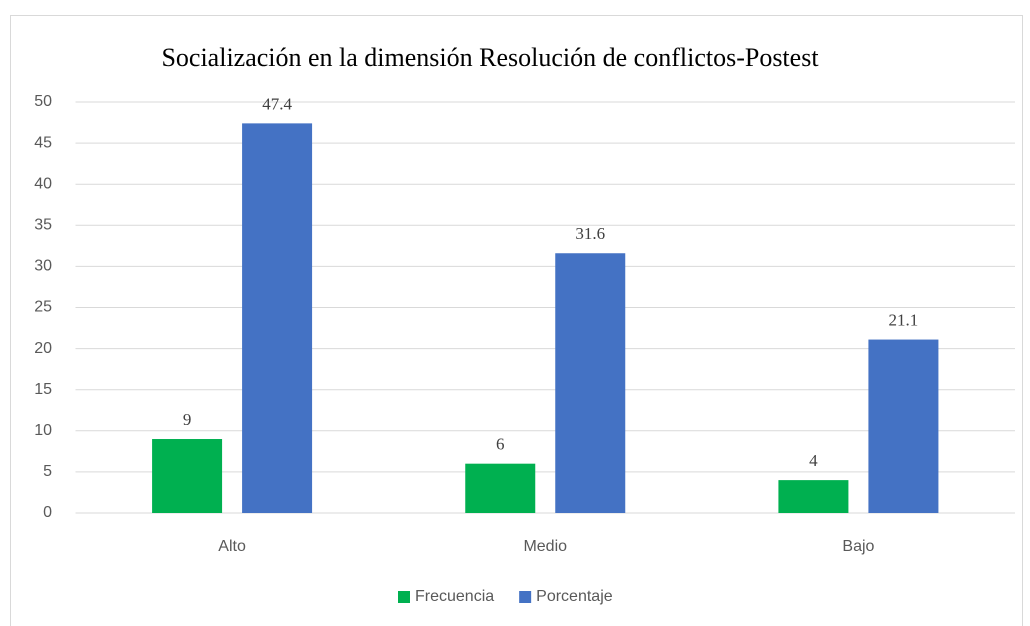 The height and width of the screenshot is (626, 1030). I want to click on y-tick-label: 10, so click(43, 430).